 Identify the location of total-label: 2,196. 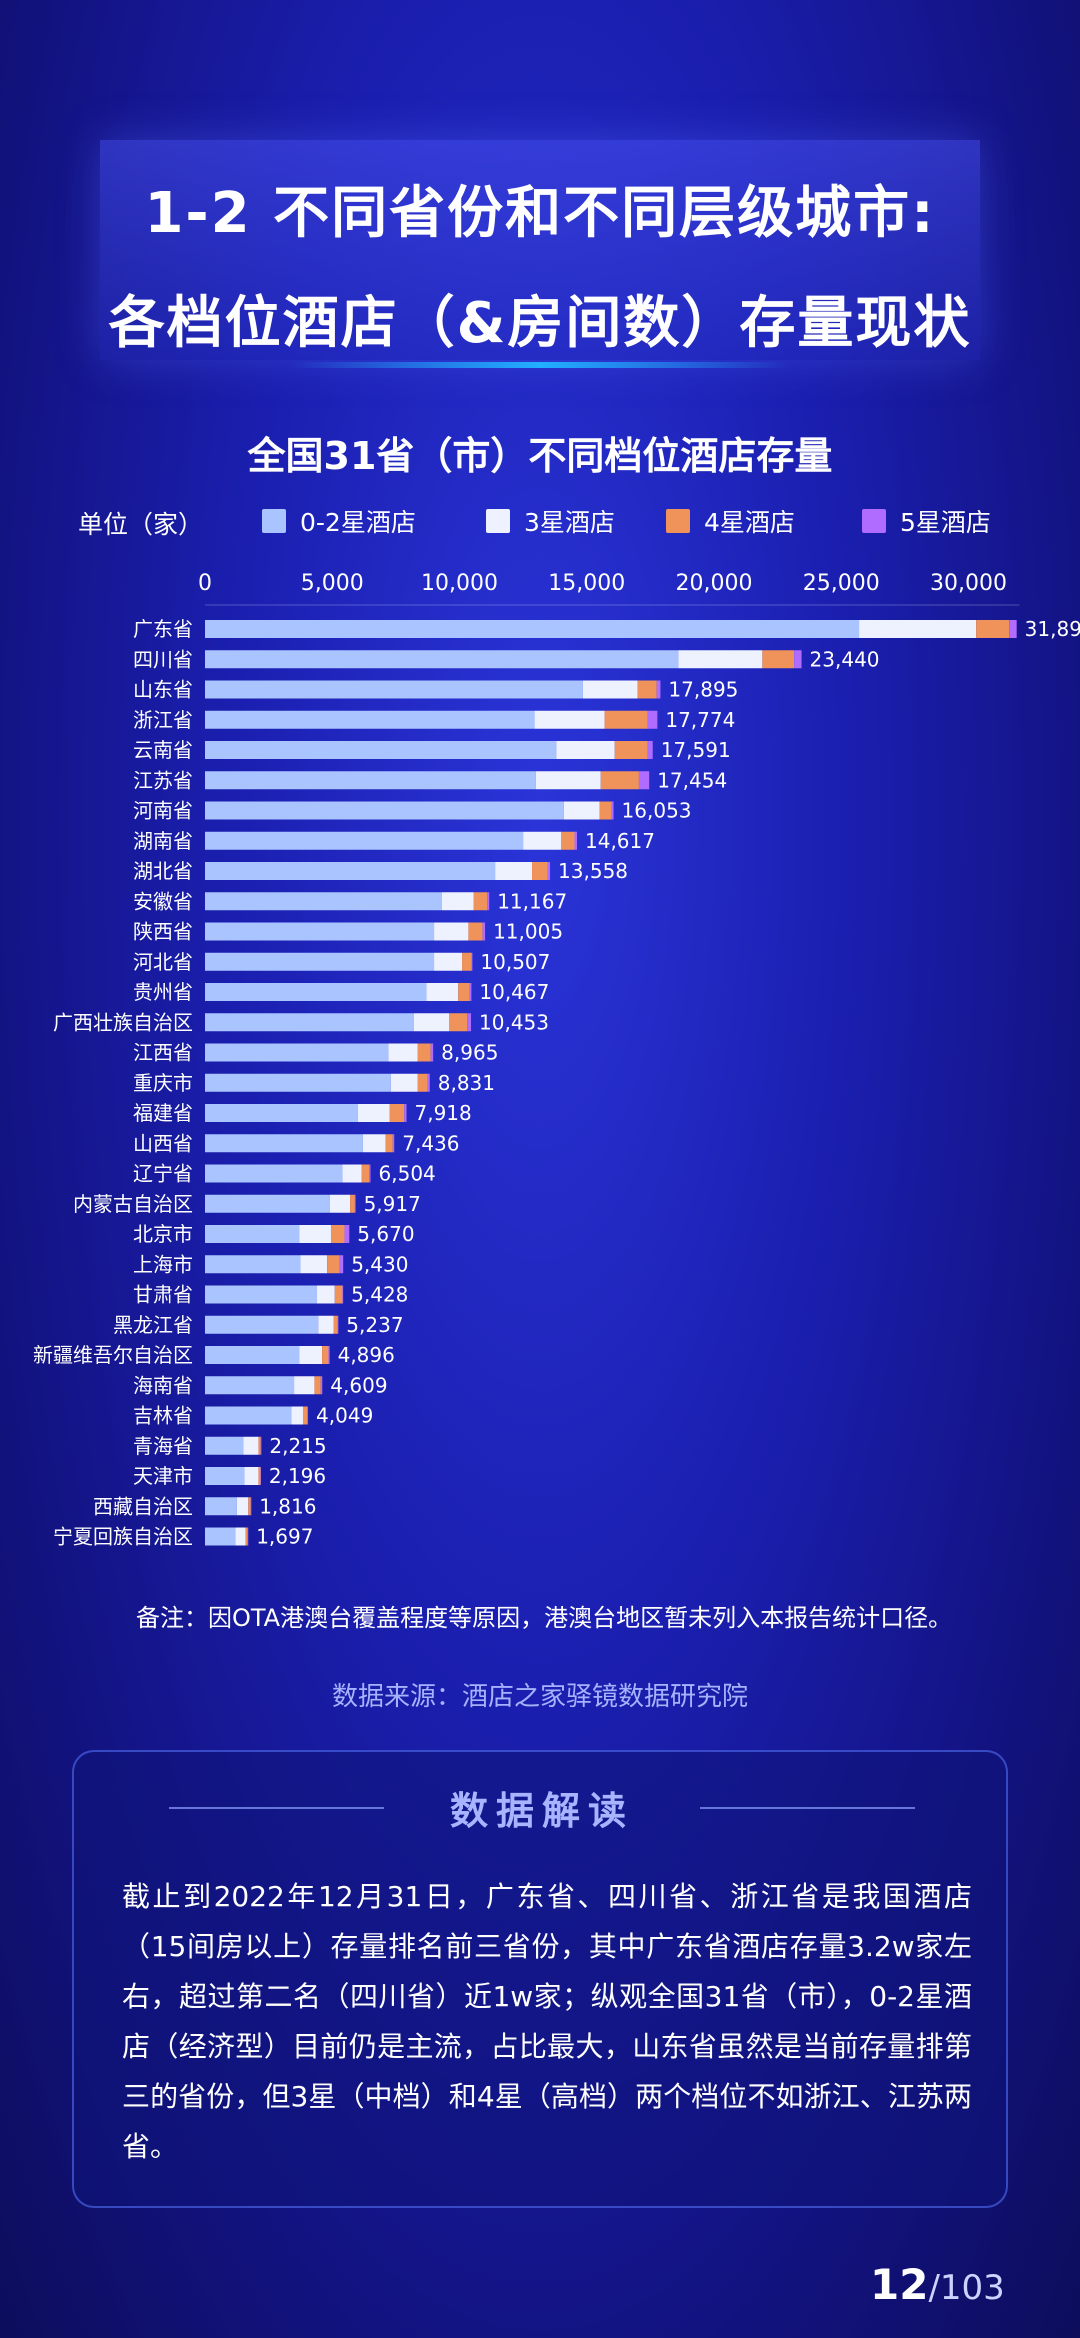
(297, 1476).